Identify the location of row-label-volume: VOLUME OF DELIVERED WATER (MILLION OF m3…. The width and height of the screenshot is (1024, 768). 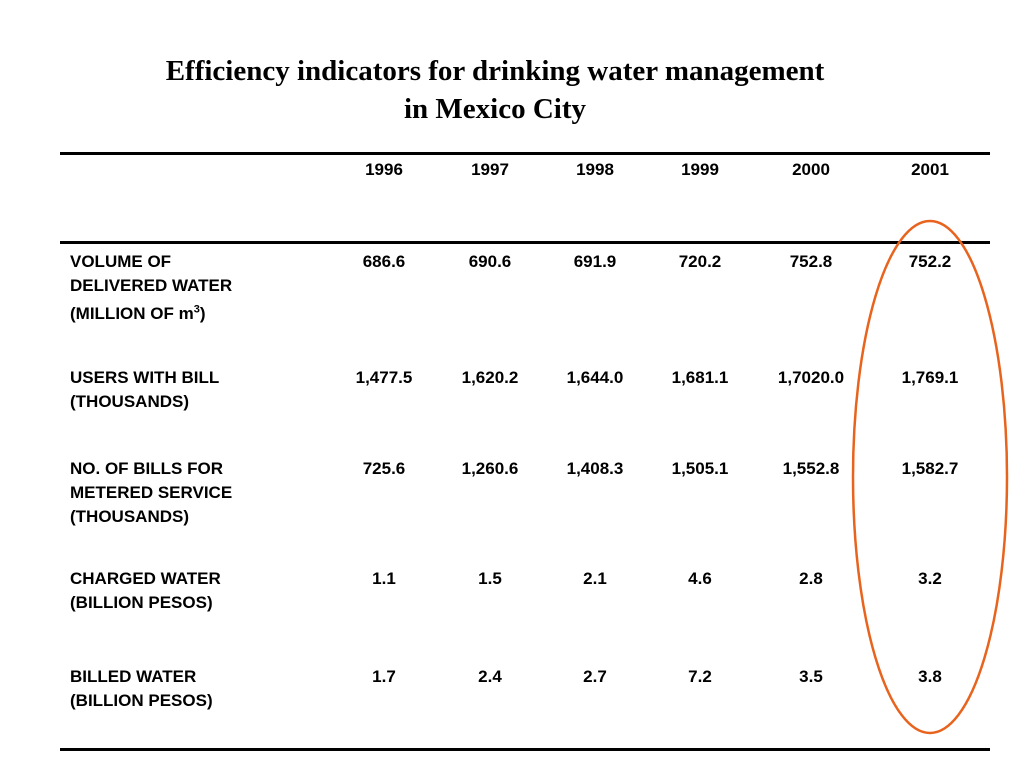
(151, 288).